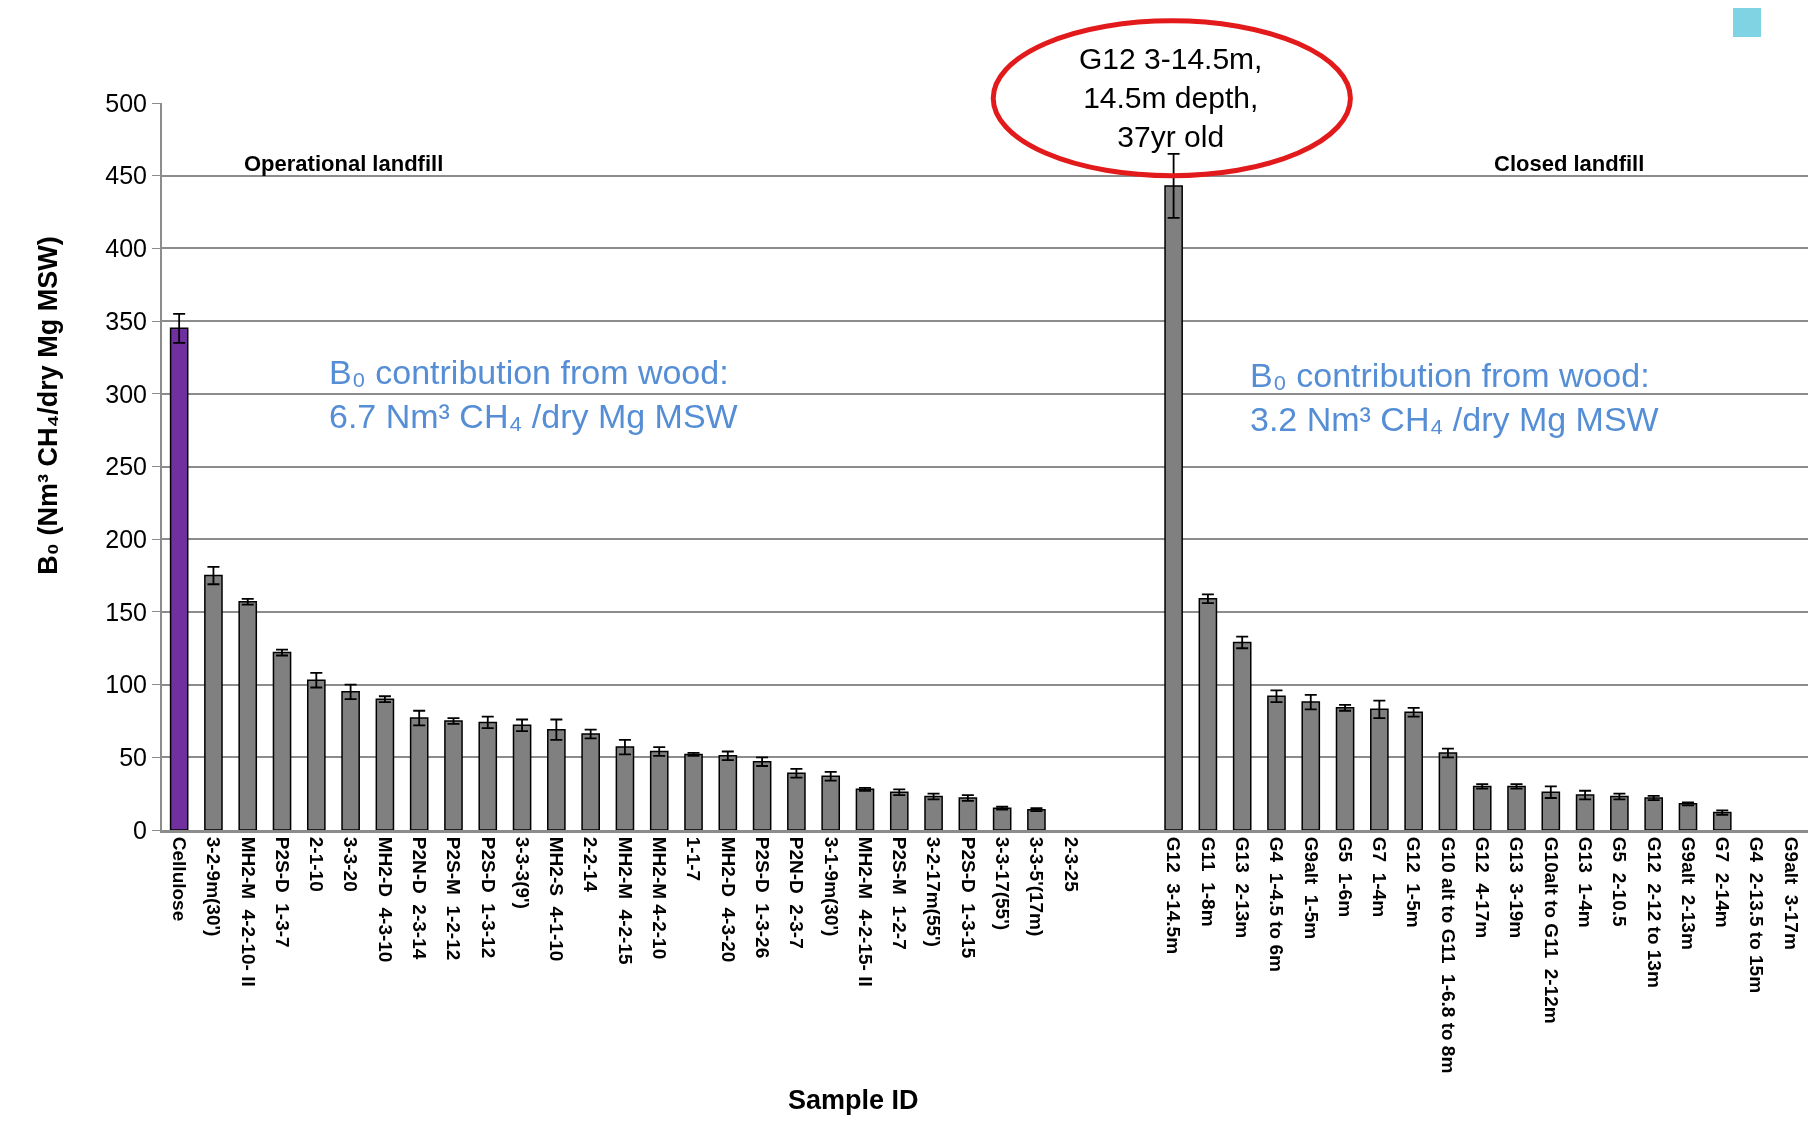 The image size is (1812, 1135). I want to click on x-tick-label: G4 2-13.5 to 15m, so click(1757, 915).